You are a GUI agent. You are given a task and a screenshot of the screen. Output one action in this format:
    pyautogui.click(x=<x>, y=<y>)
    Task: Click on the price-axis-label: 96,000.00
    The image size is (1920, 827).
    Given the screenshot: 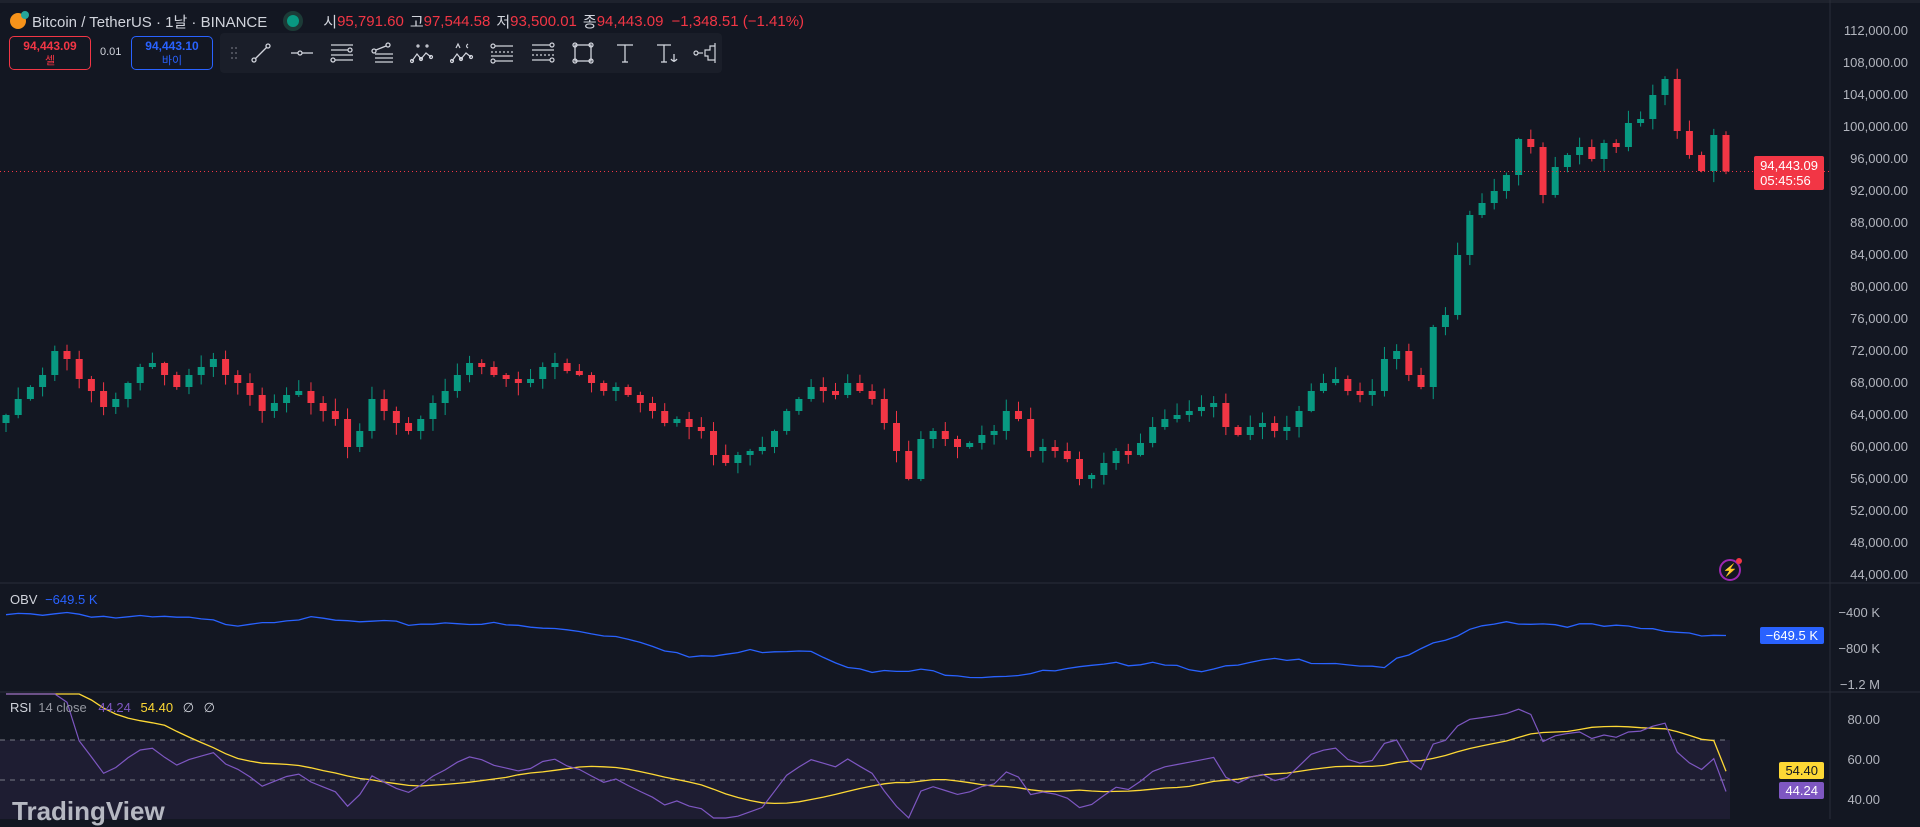 What is the action you would take?
    pyautogui.click(x=1879, y=158)
    